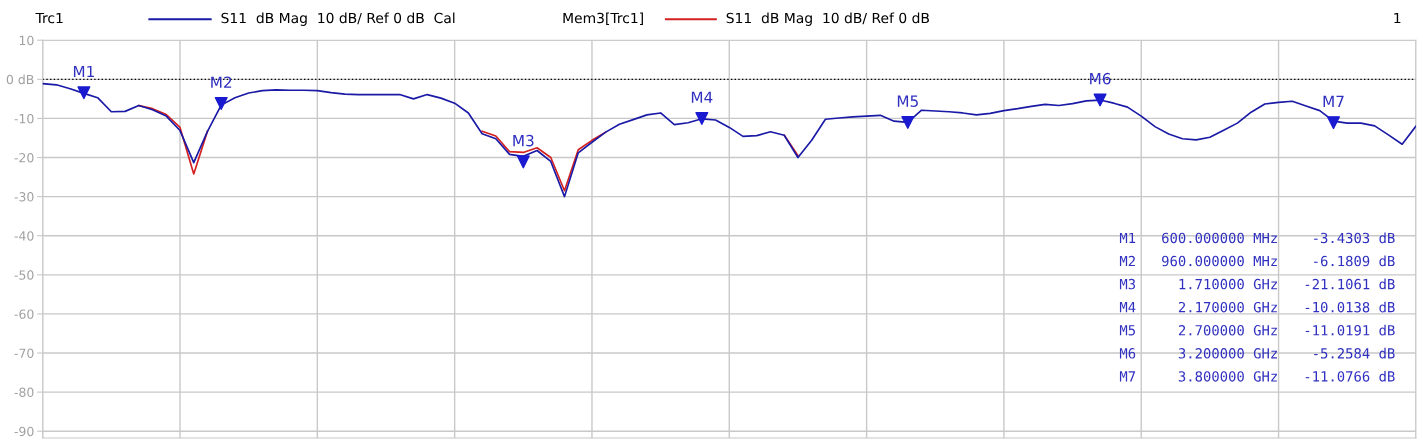 The height and width of the screenshot is (447, 1423). I want to click on annotation: M4 2.170000 GHz -10.0138 dB, so click(1257, 307).